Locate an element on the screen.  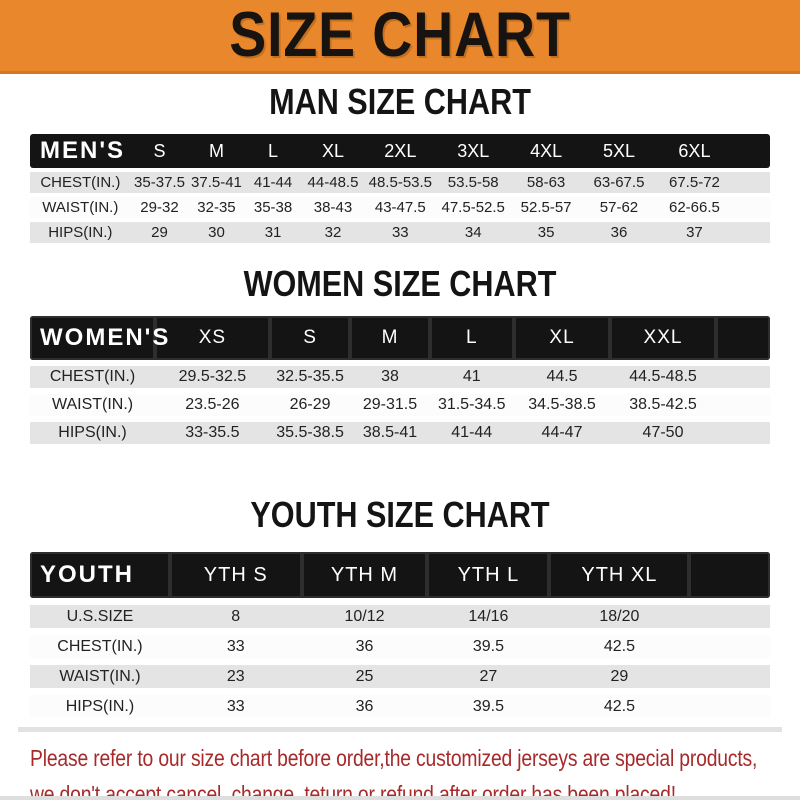
table-row: HIPS(IN.) 29 30 31 32 33 34 35 36 37 is located at coordinates (400, 232).